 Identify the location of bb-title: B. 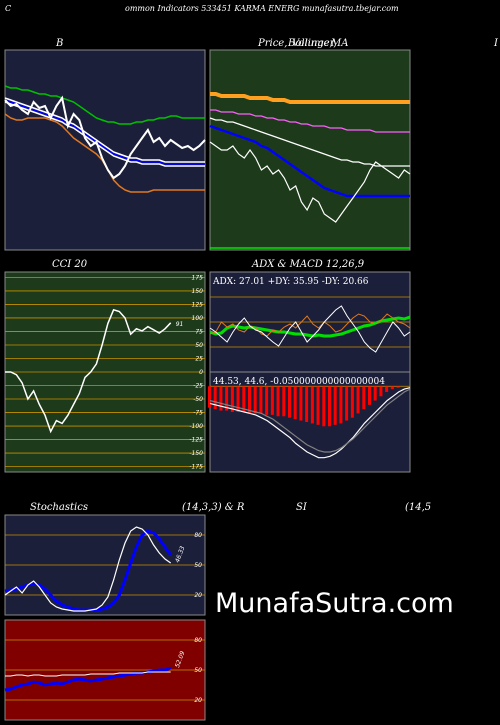
(60, 43).